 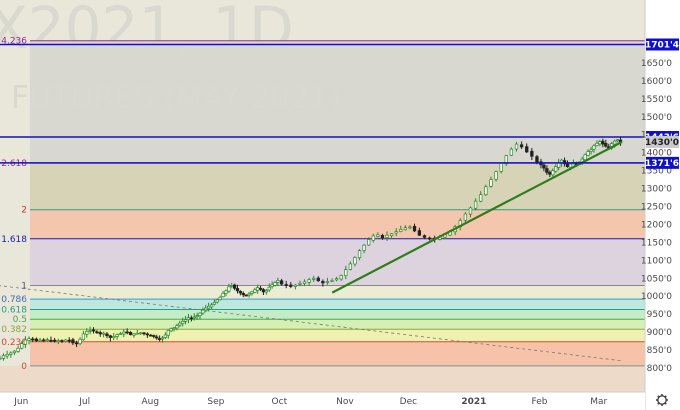 I want to click on fib-label: 4.236, so click(x=14, y=42).